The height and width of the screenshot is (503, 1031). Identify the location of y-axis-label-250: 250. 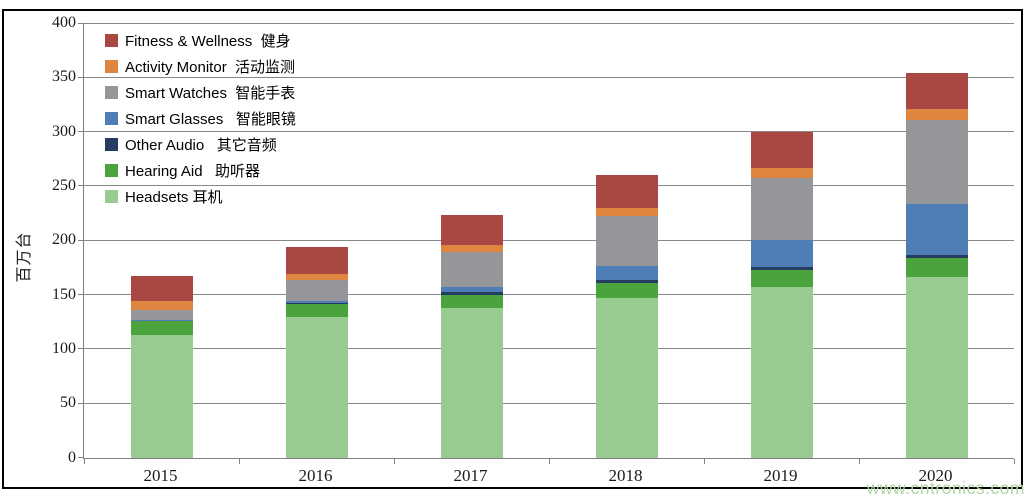
(64, 185).